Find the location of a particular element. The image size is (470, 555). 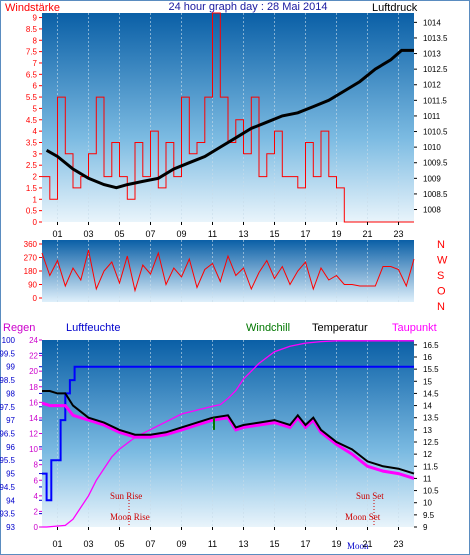

y-tick-label: 3 is located at coordinates (35, 154).